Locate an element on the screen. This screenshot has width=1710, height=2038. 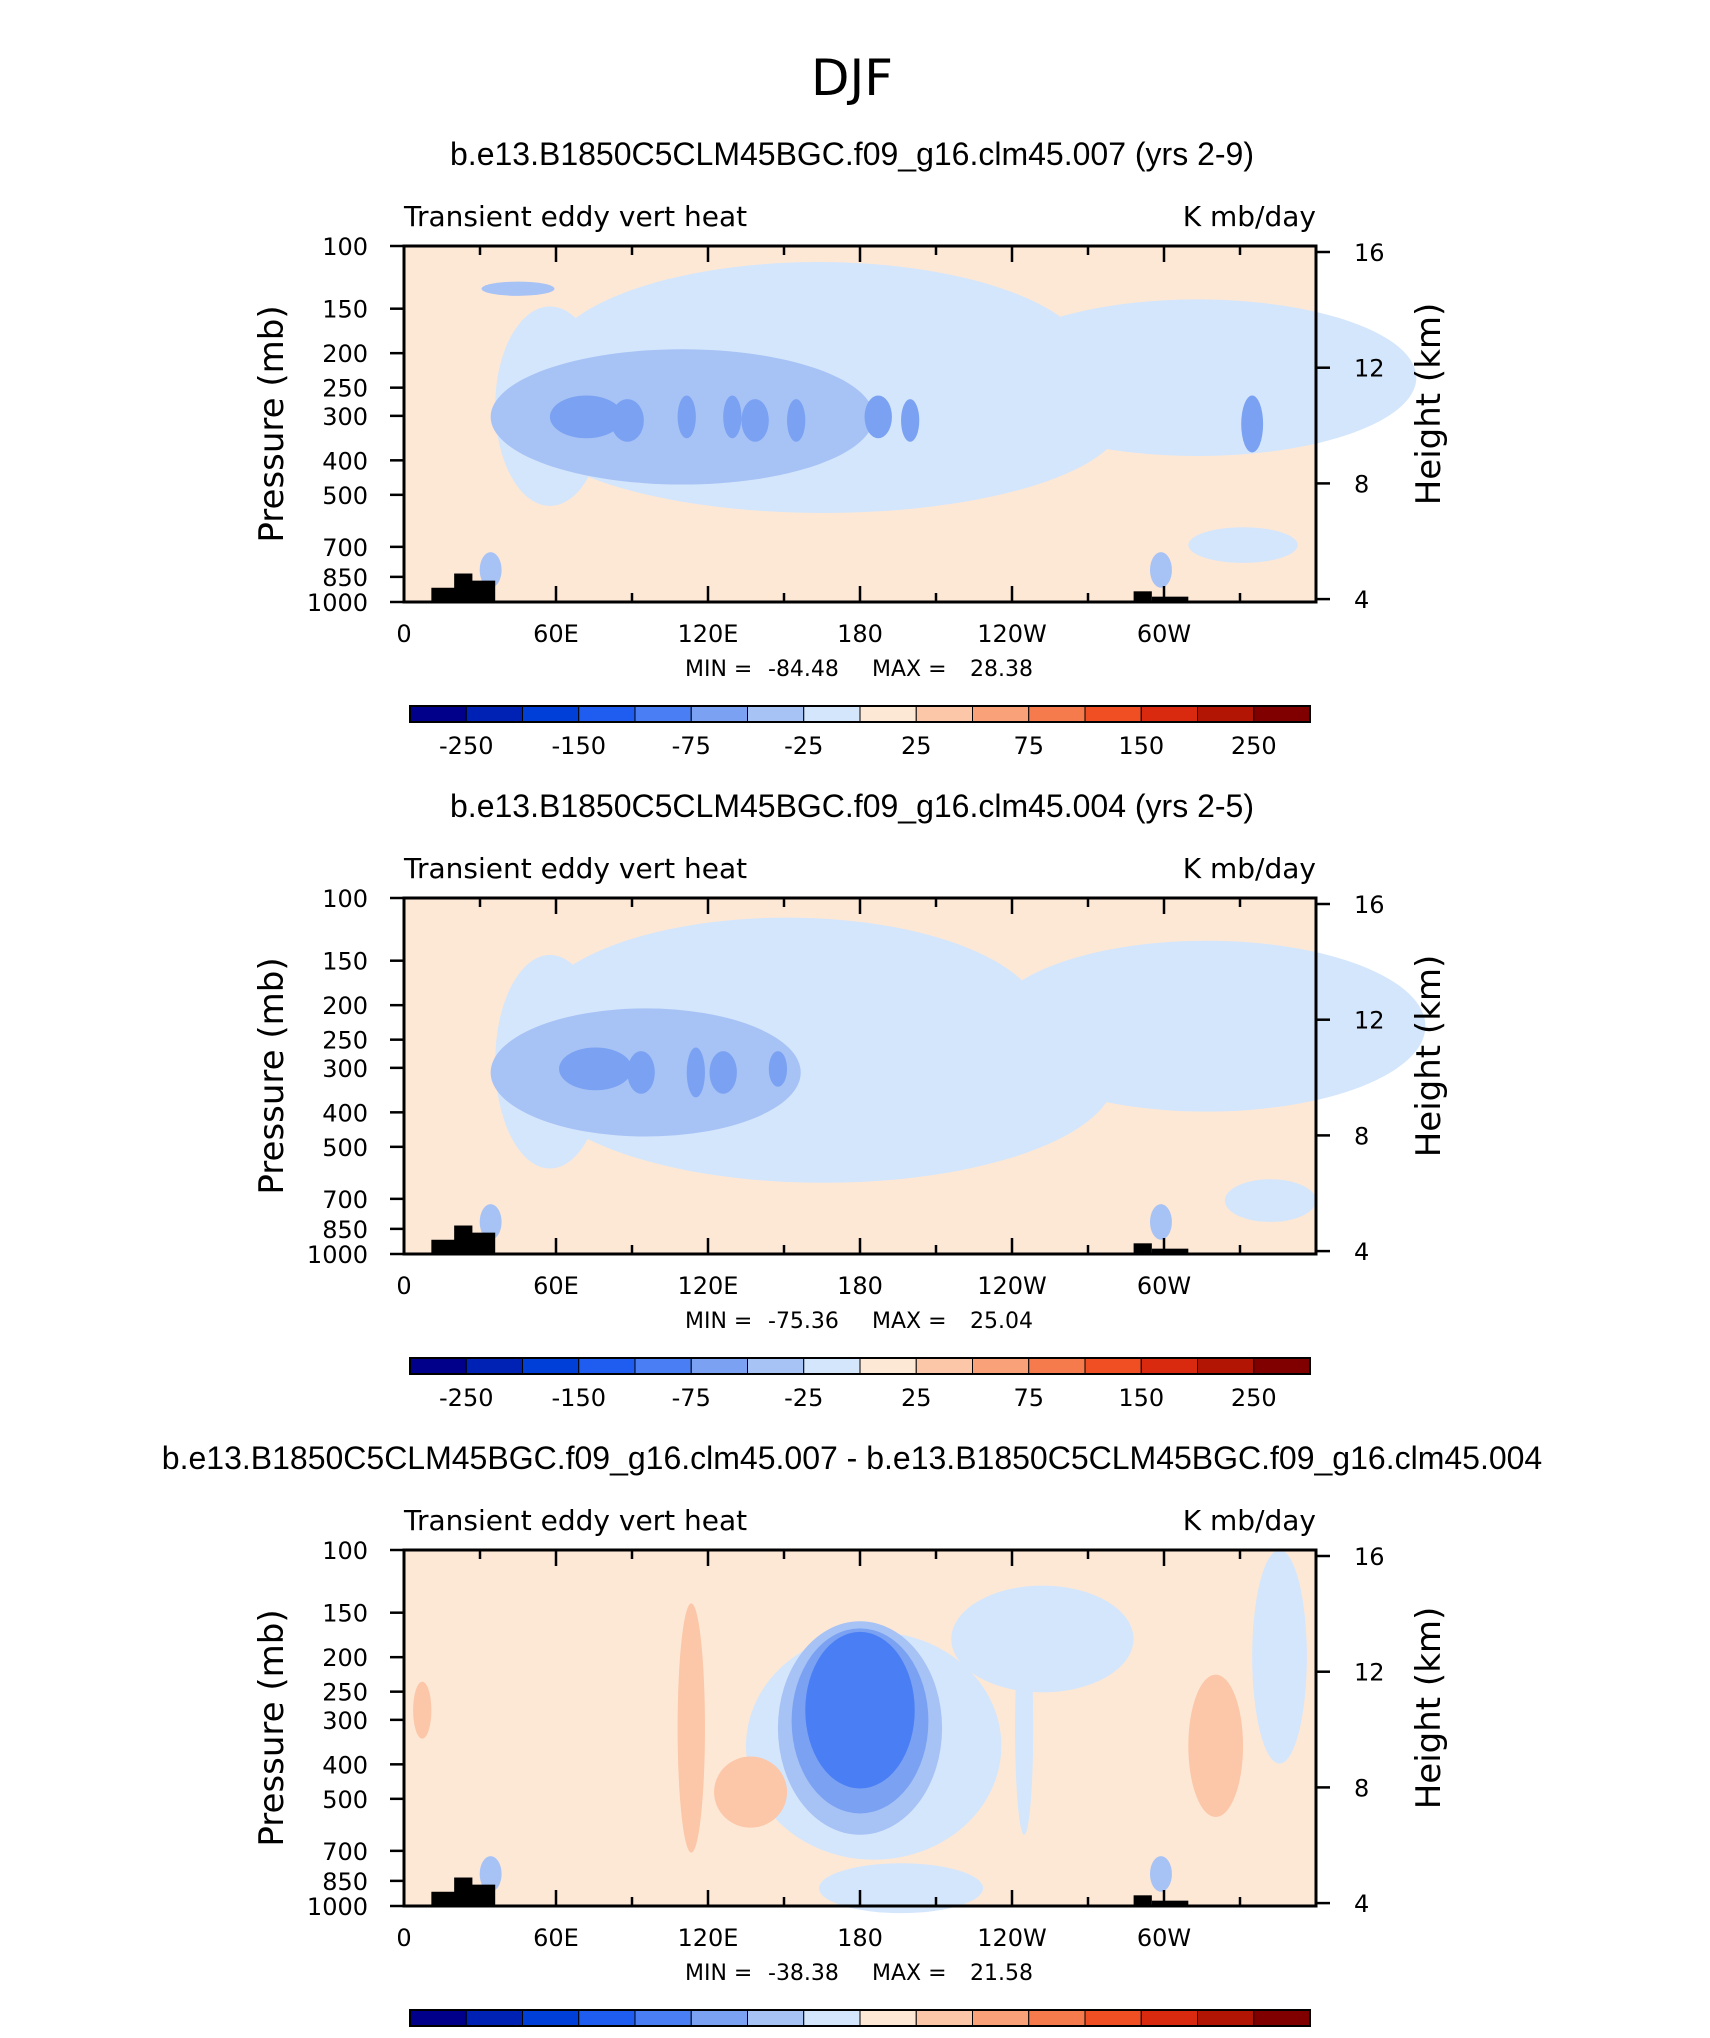
colorbar-label: 10 is located at coordinates (972, 2037).